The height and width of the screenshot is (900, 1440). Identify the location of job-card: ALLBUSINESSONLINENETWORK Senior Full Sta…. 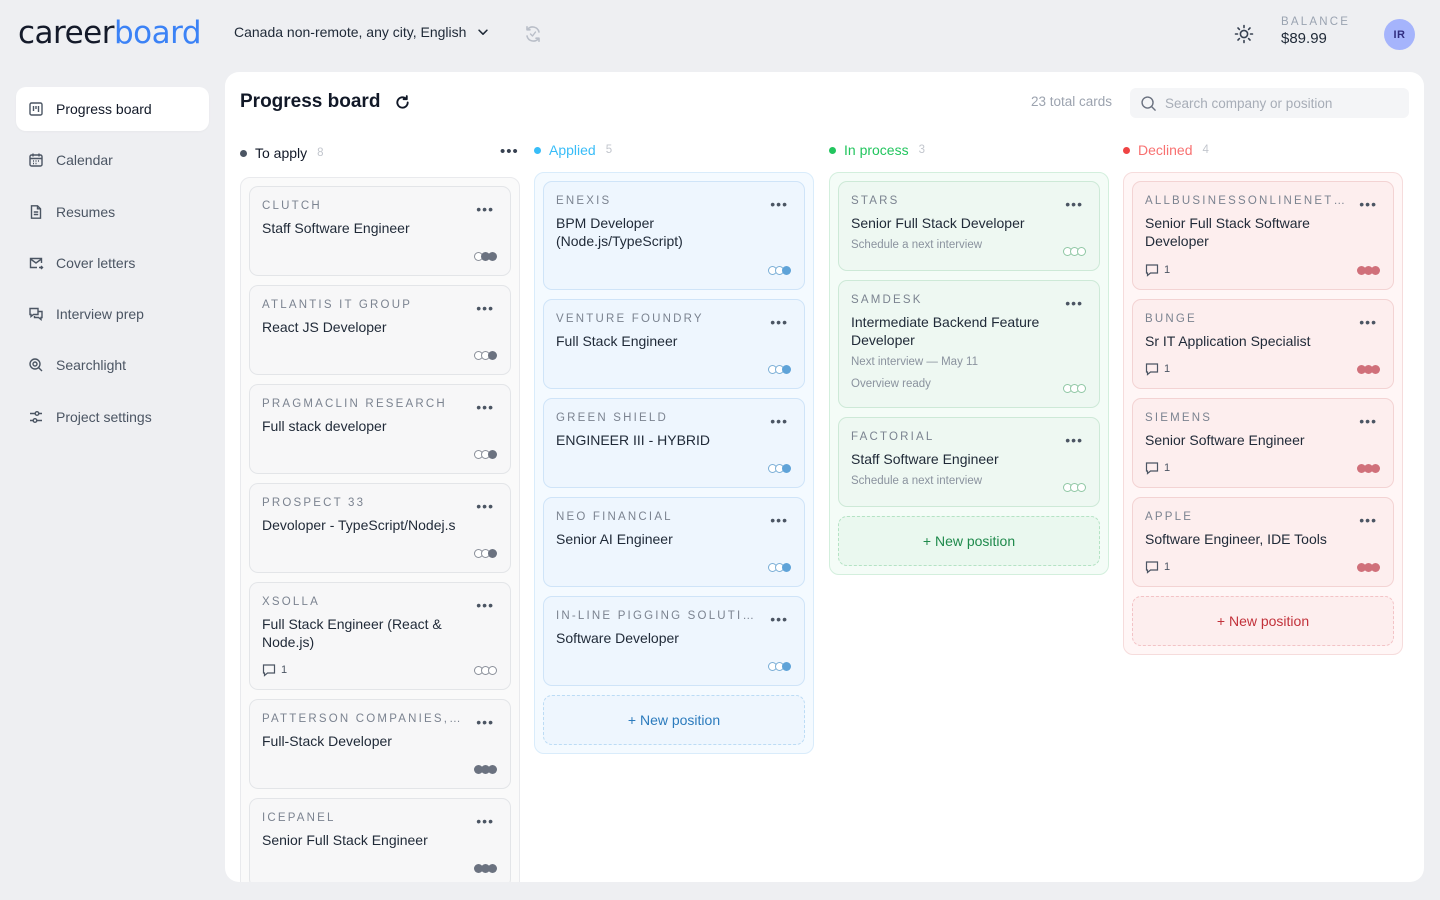
(1263, 235).